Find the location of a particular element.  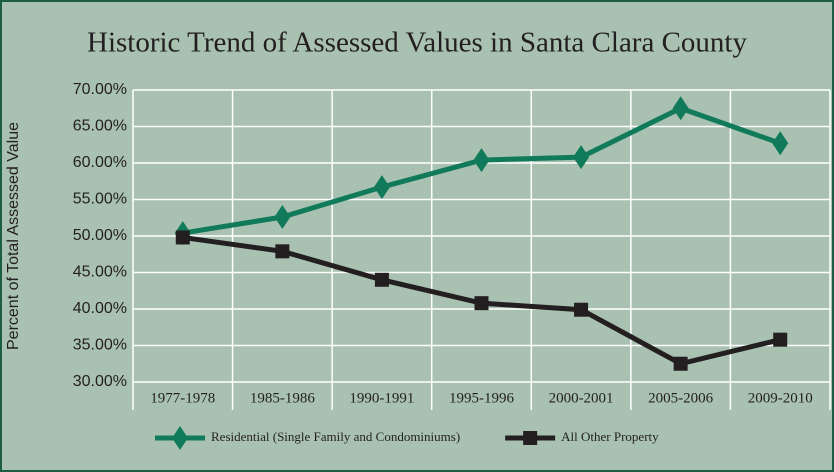

y-tick-label: 40.00% is located at coordinates (100, 308).